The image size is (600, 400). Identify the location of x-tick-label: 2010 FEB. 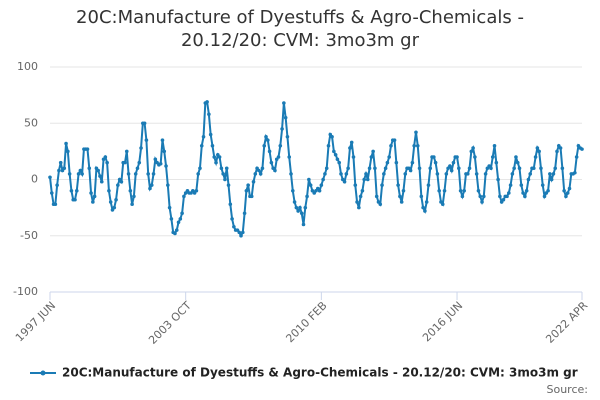
(306, 322).